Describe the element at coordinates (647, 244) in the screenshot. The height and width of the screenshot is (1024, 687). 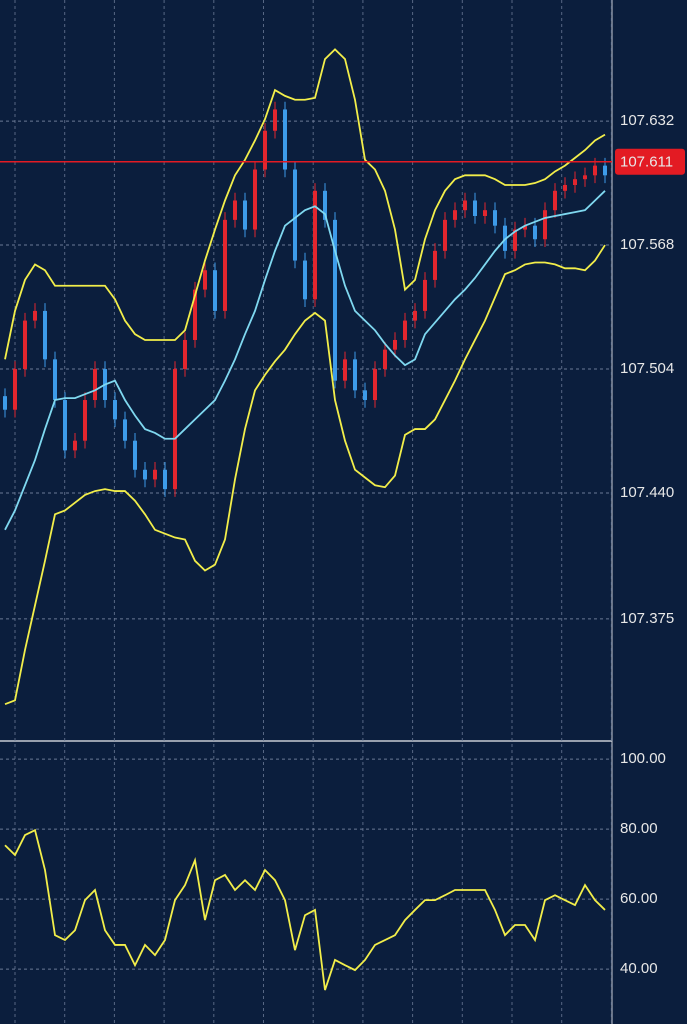
I see `y-tick-label: 107.568` at that location.